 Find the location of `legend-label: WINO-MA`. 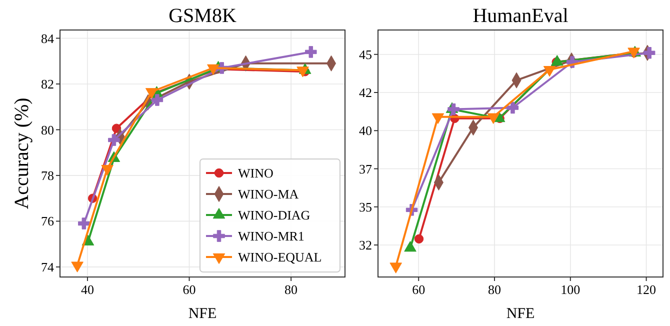

legend-label: WINO-MA is located at coordinates (269, 194).